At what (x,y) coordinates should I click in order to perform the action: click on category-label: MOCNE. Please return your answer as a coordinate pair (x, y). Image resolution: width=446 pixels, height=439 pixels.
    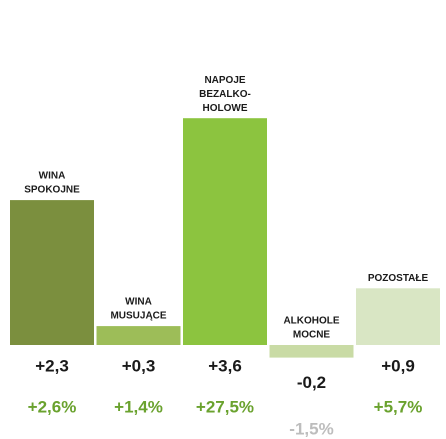
    Looking at the image, I should click on (312, 335).